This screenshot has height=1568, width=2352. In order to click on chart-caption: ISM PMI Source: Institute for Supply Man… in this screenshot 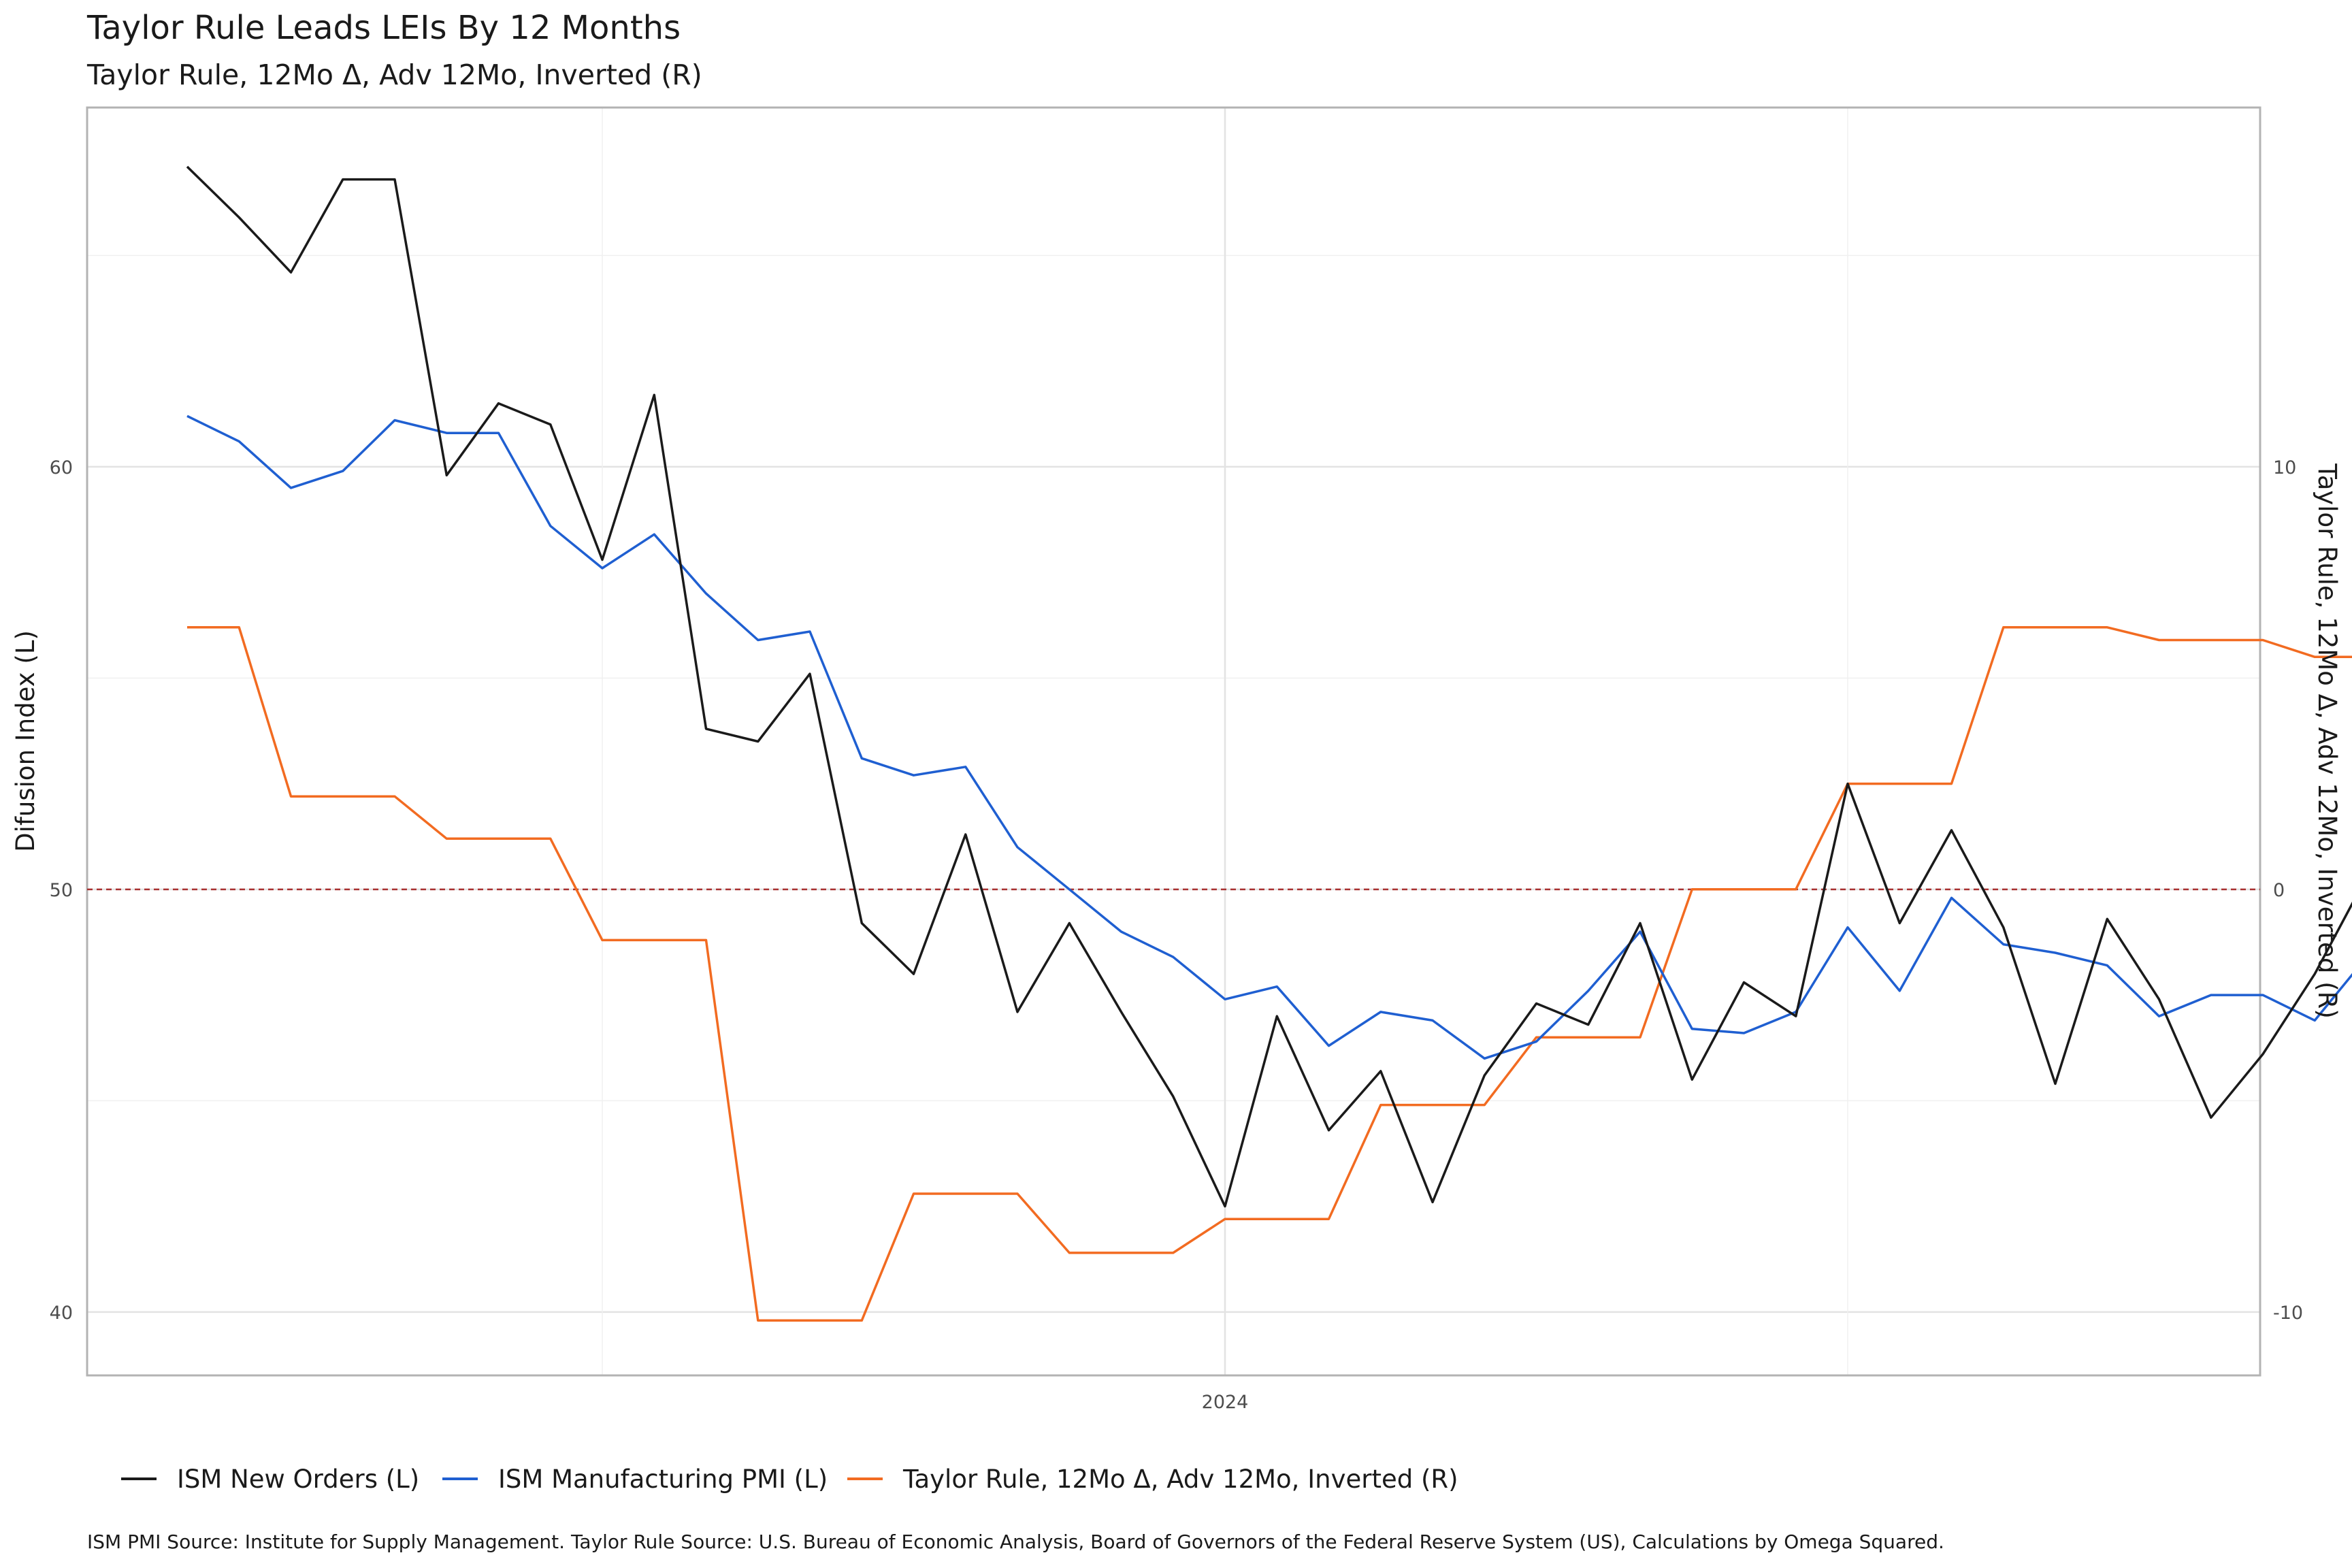, I will do `click(1016, 1542)`.